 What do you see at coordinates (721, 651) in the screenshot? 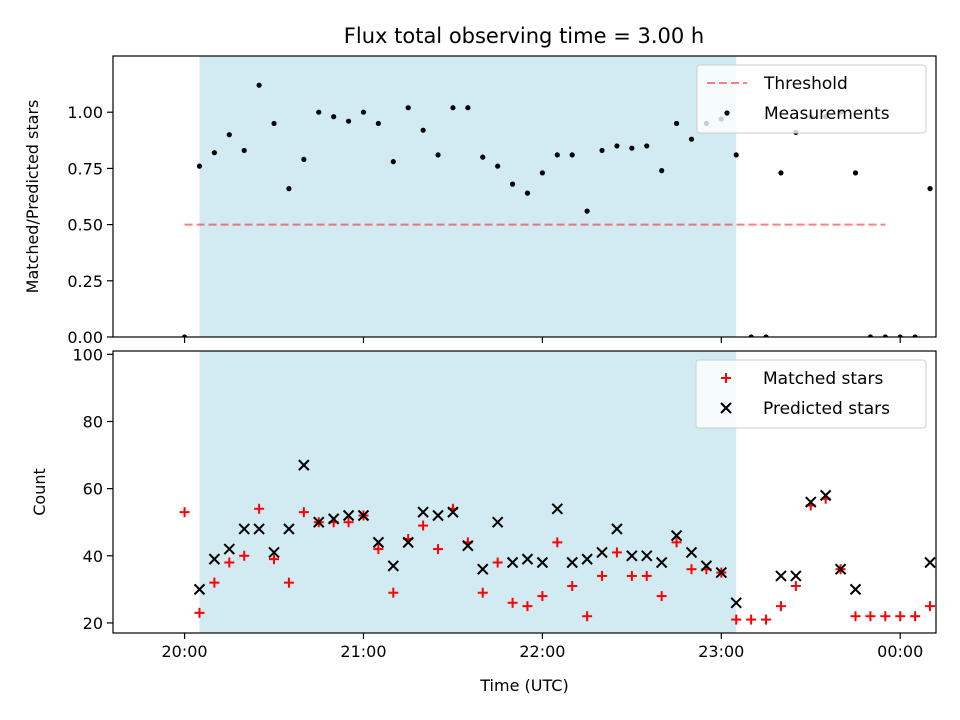
I see `x-tick-label: 23:00` at bounding box center [721, 651].